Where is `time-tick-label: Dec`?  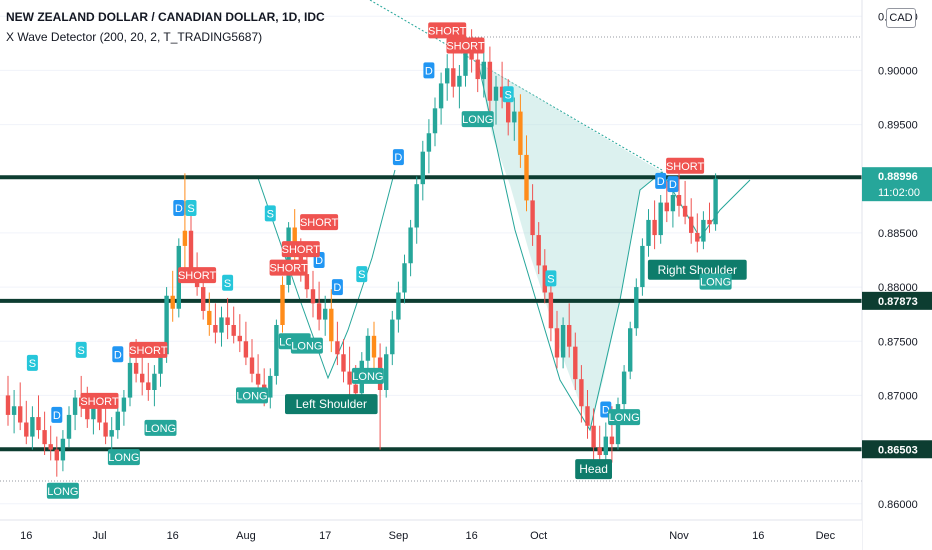
time-tick-label: Dec is located at coordinates (826, 536).